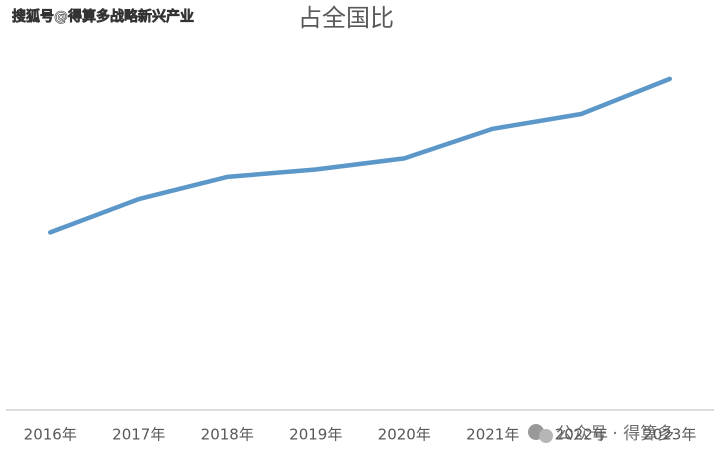  What do you see at coordinates (346, 18) in the screenshot?
I see `chart-title: 占全国比` at bounding box center [346, 18].